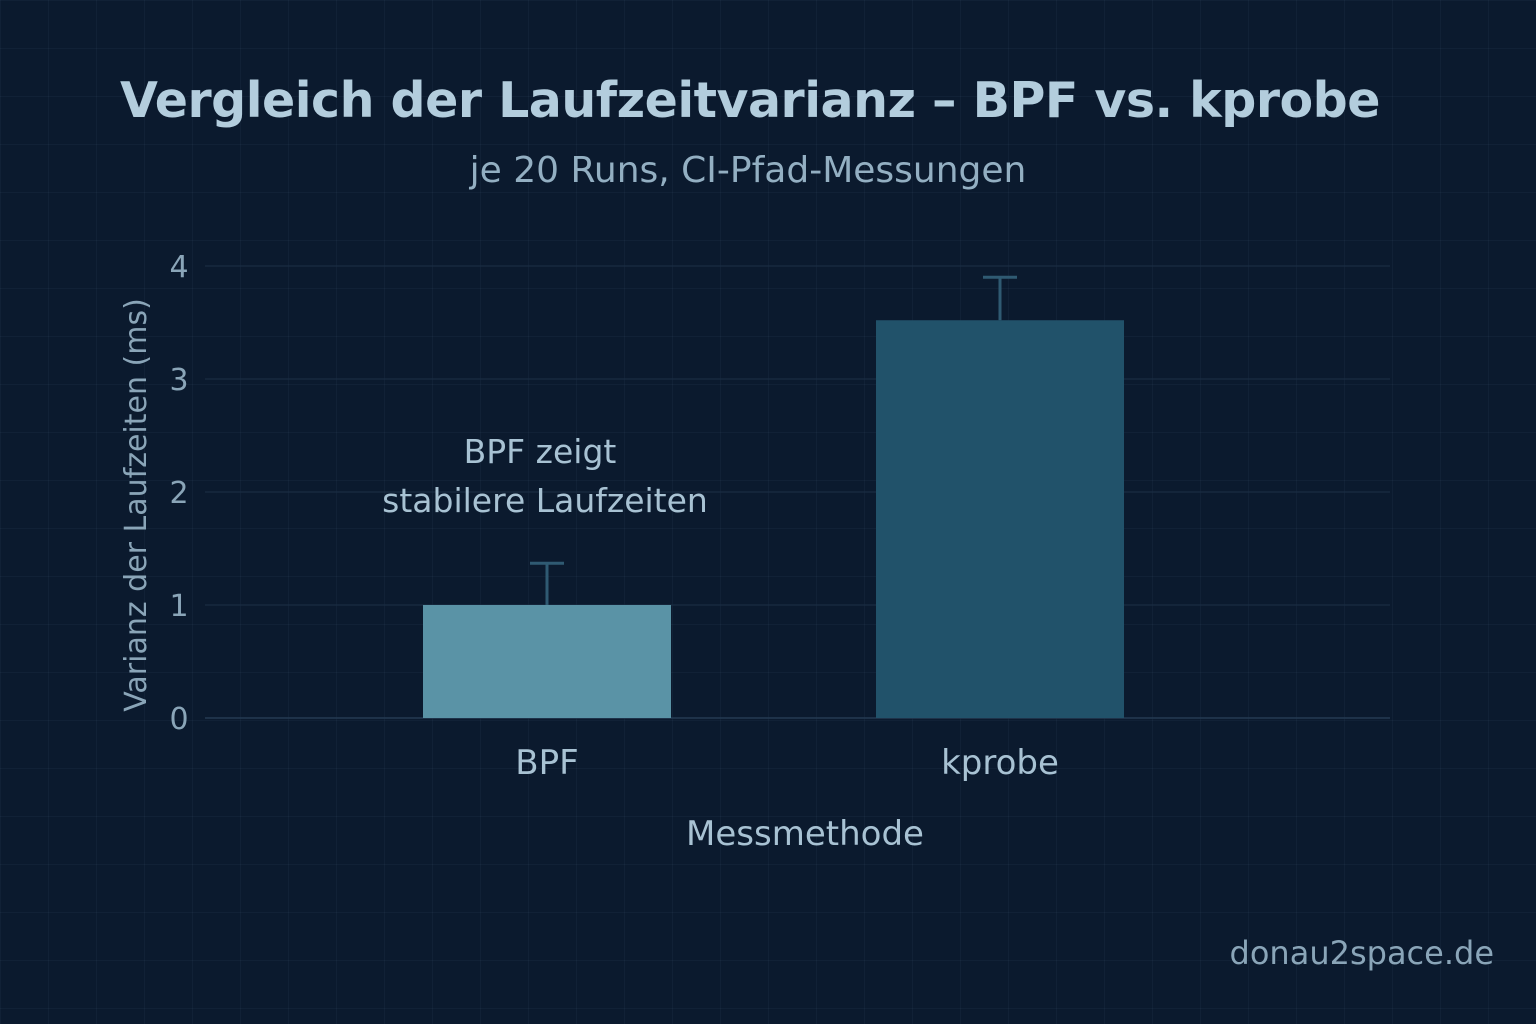  Describe the element at coordinates (773, 440) in the screenshot. I see `error-bars` at that location.